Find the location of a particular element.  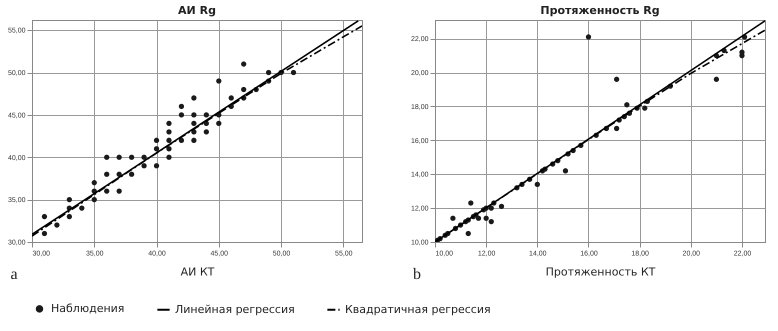

chart-title: Протяженность Rg is located at coordinates (600, 10).